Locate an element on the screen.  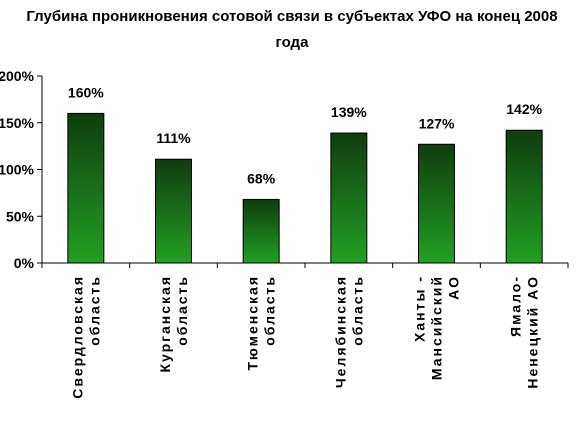
data-label: 142% is located at coordinates (524, 109).